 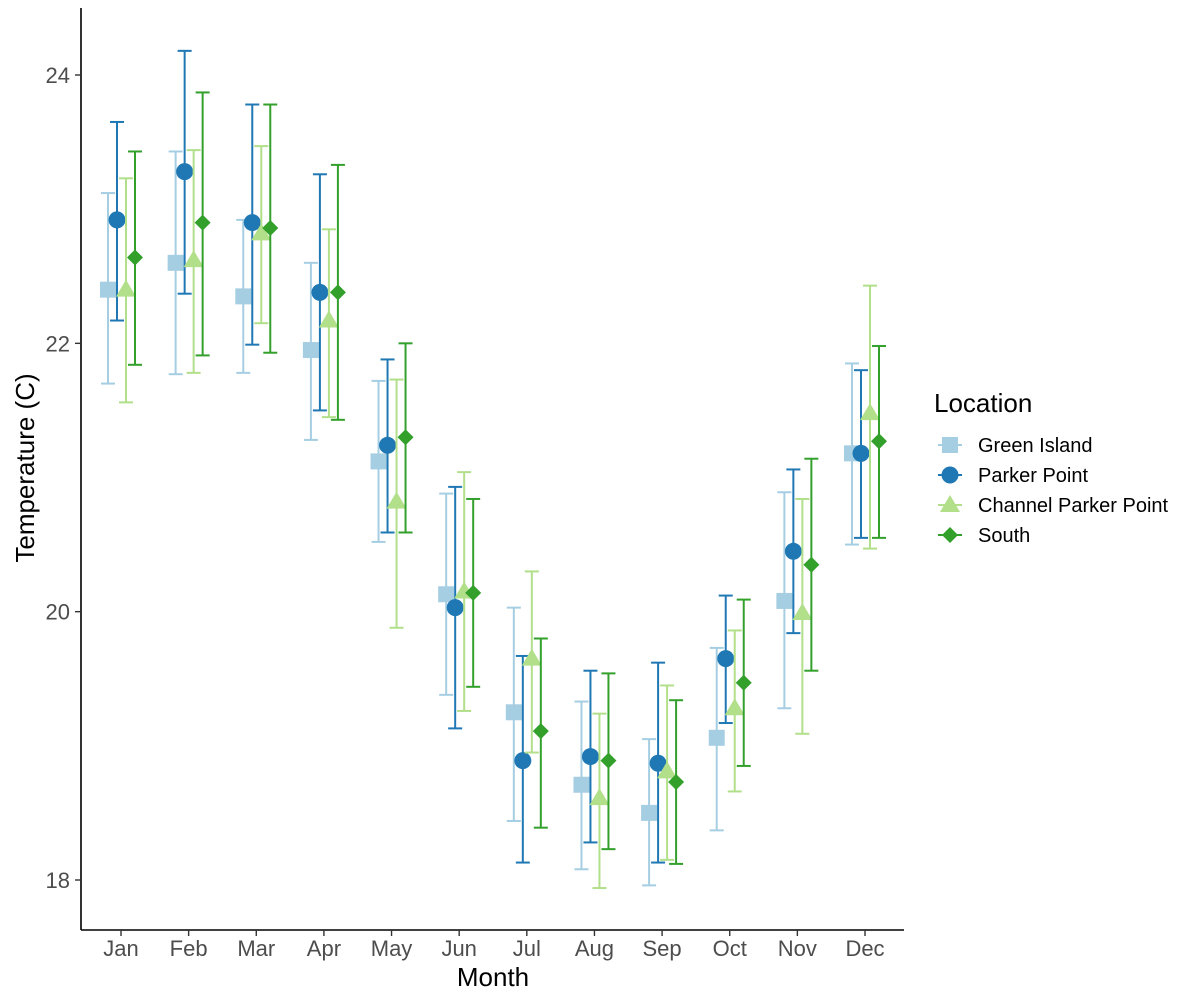 What do you see at coordinates (797, 948) in the screenshot?
I see `x-tick-label: Nov` at bounding box center [797, 948].